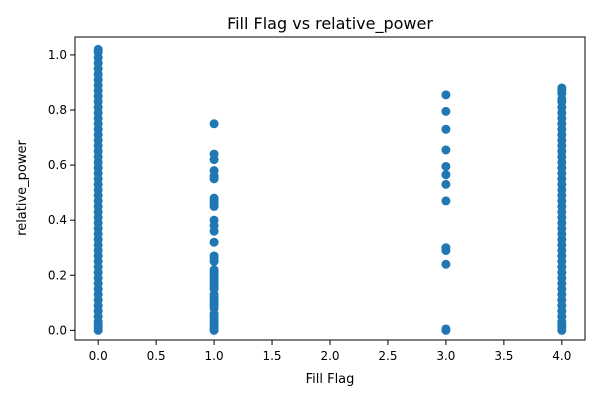  What do you see at coordinates (503, 356) in the screenshot?
I see `x-tick-label: 3.5` at bounding box center [503, 356].